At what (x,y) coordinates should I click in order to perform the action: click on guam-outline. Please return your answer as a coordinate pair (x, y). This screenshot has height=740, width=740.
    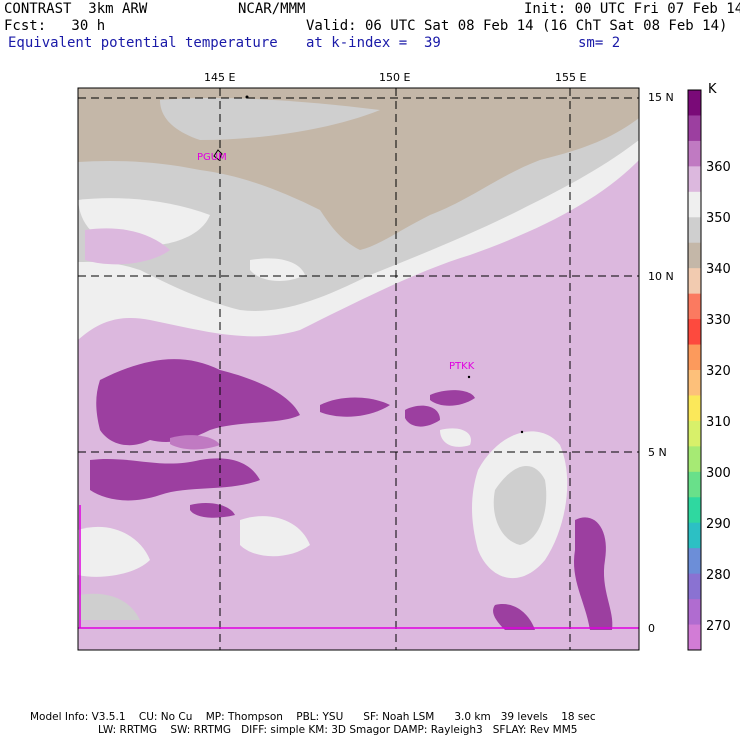
    Looking at the image, I should click on (218, 155).